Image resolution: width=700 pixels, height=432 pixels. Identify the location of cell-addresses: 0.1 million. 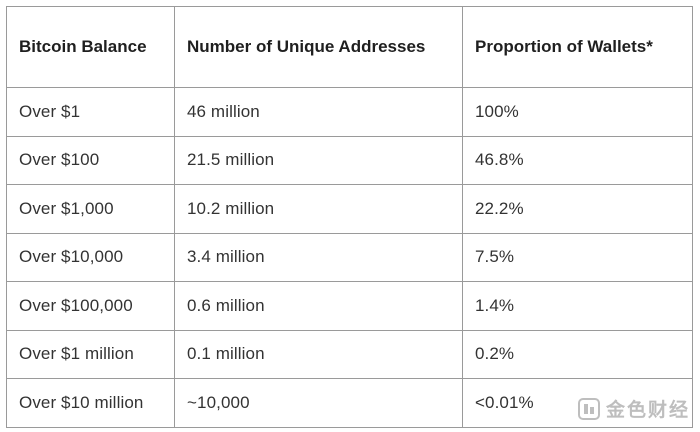
(318, 354).